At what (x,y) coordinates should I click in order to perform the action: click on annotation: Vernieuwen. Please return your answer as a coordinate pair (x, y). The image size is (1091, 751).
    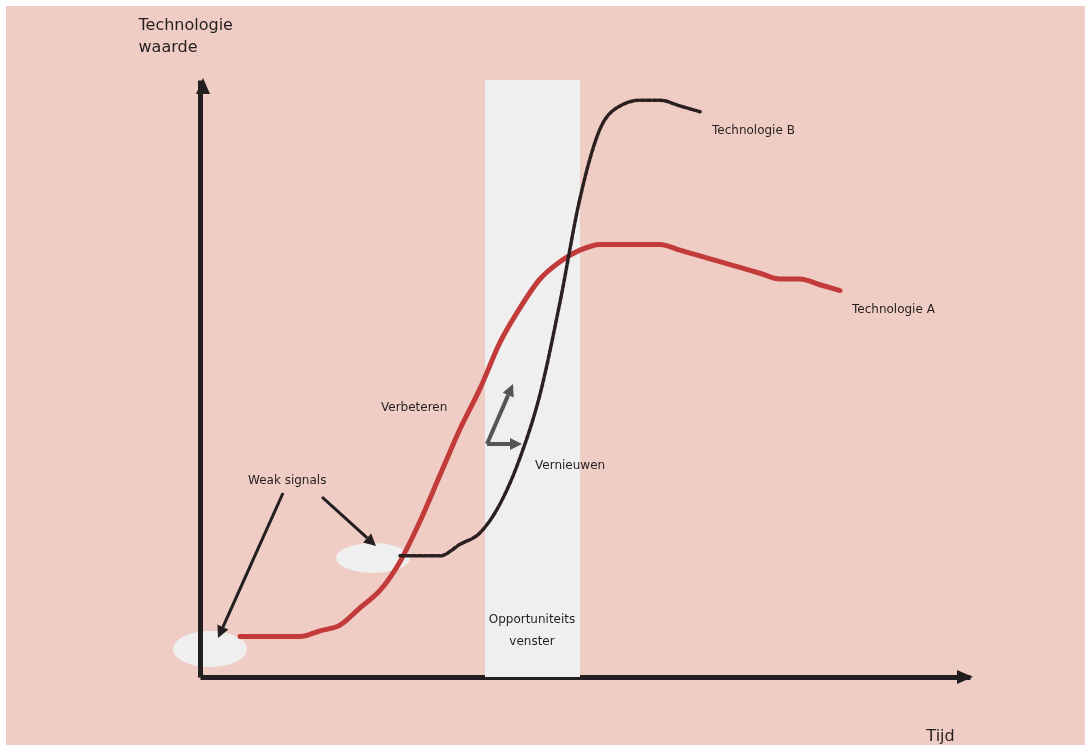
    Looking at the image, I should click on (570, 465).